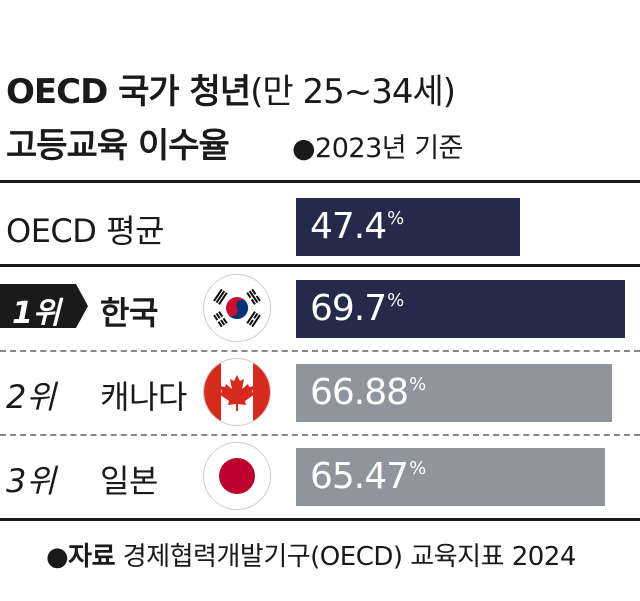 The image size is (640, 601). I want to click on category-label: 캐나다, so click(143, 397).